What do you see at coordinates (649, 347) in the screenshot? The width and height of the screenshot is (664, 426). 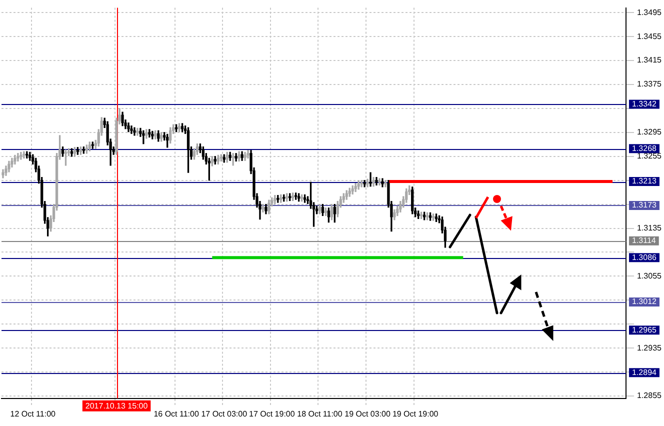 I see `y-tick-label: 1.2935` at bounding box center [649, 347].